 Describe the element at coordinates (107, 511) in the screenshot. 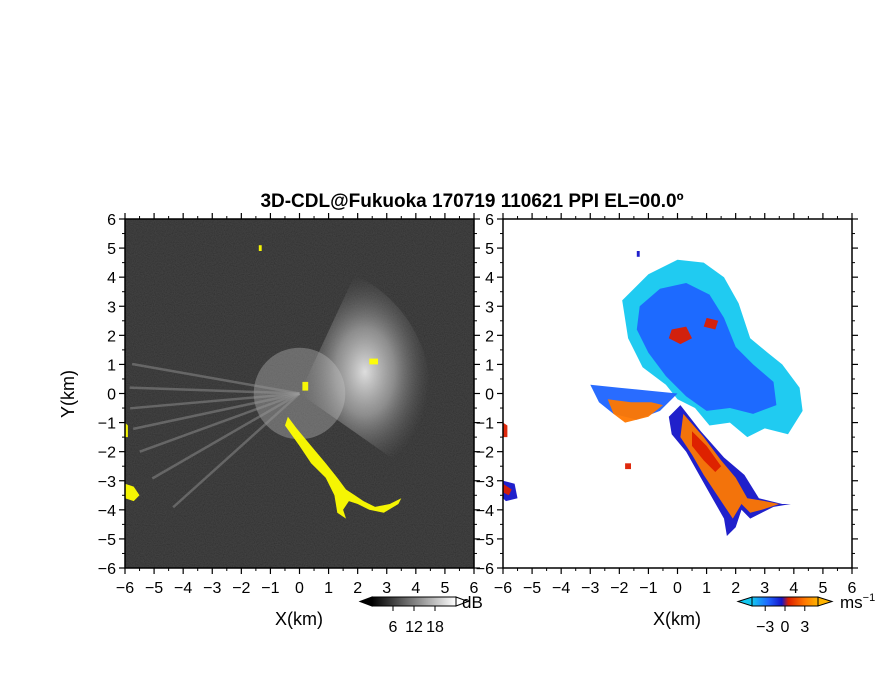

I see `left-y-tick-label: −4` at that location.